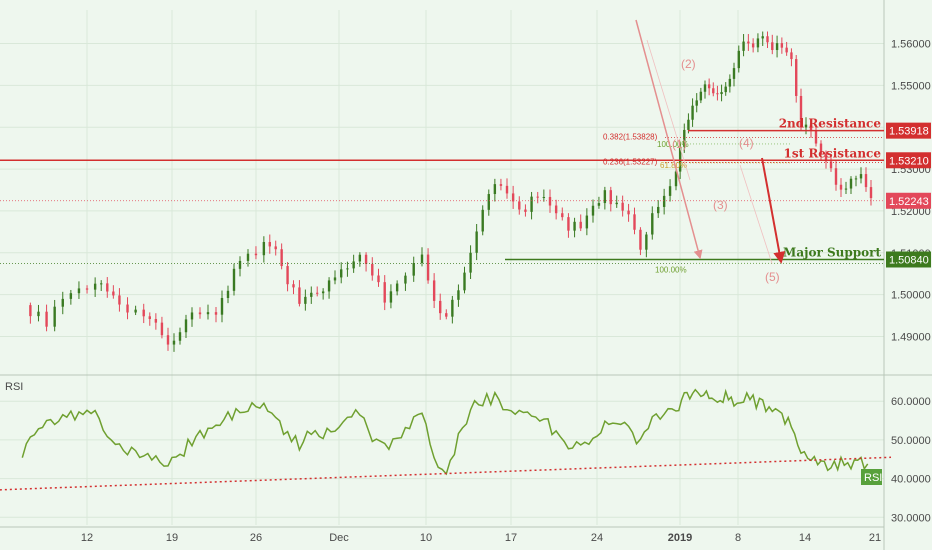  What do you see at coordinates (426, 538) in the screenshot?
I see `time-tick-label: 10` at bounding box center [426, 538].